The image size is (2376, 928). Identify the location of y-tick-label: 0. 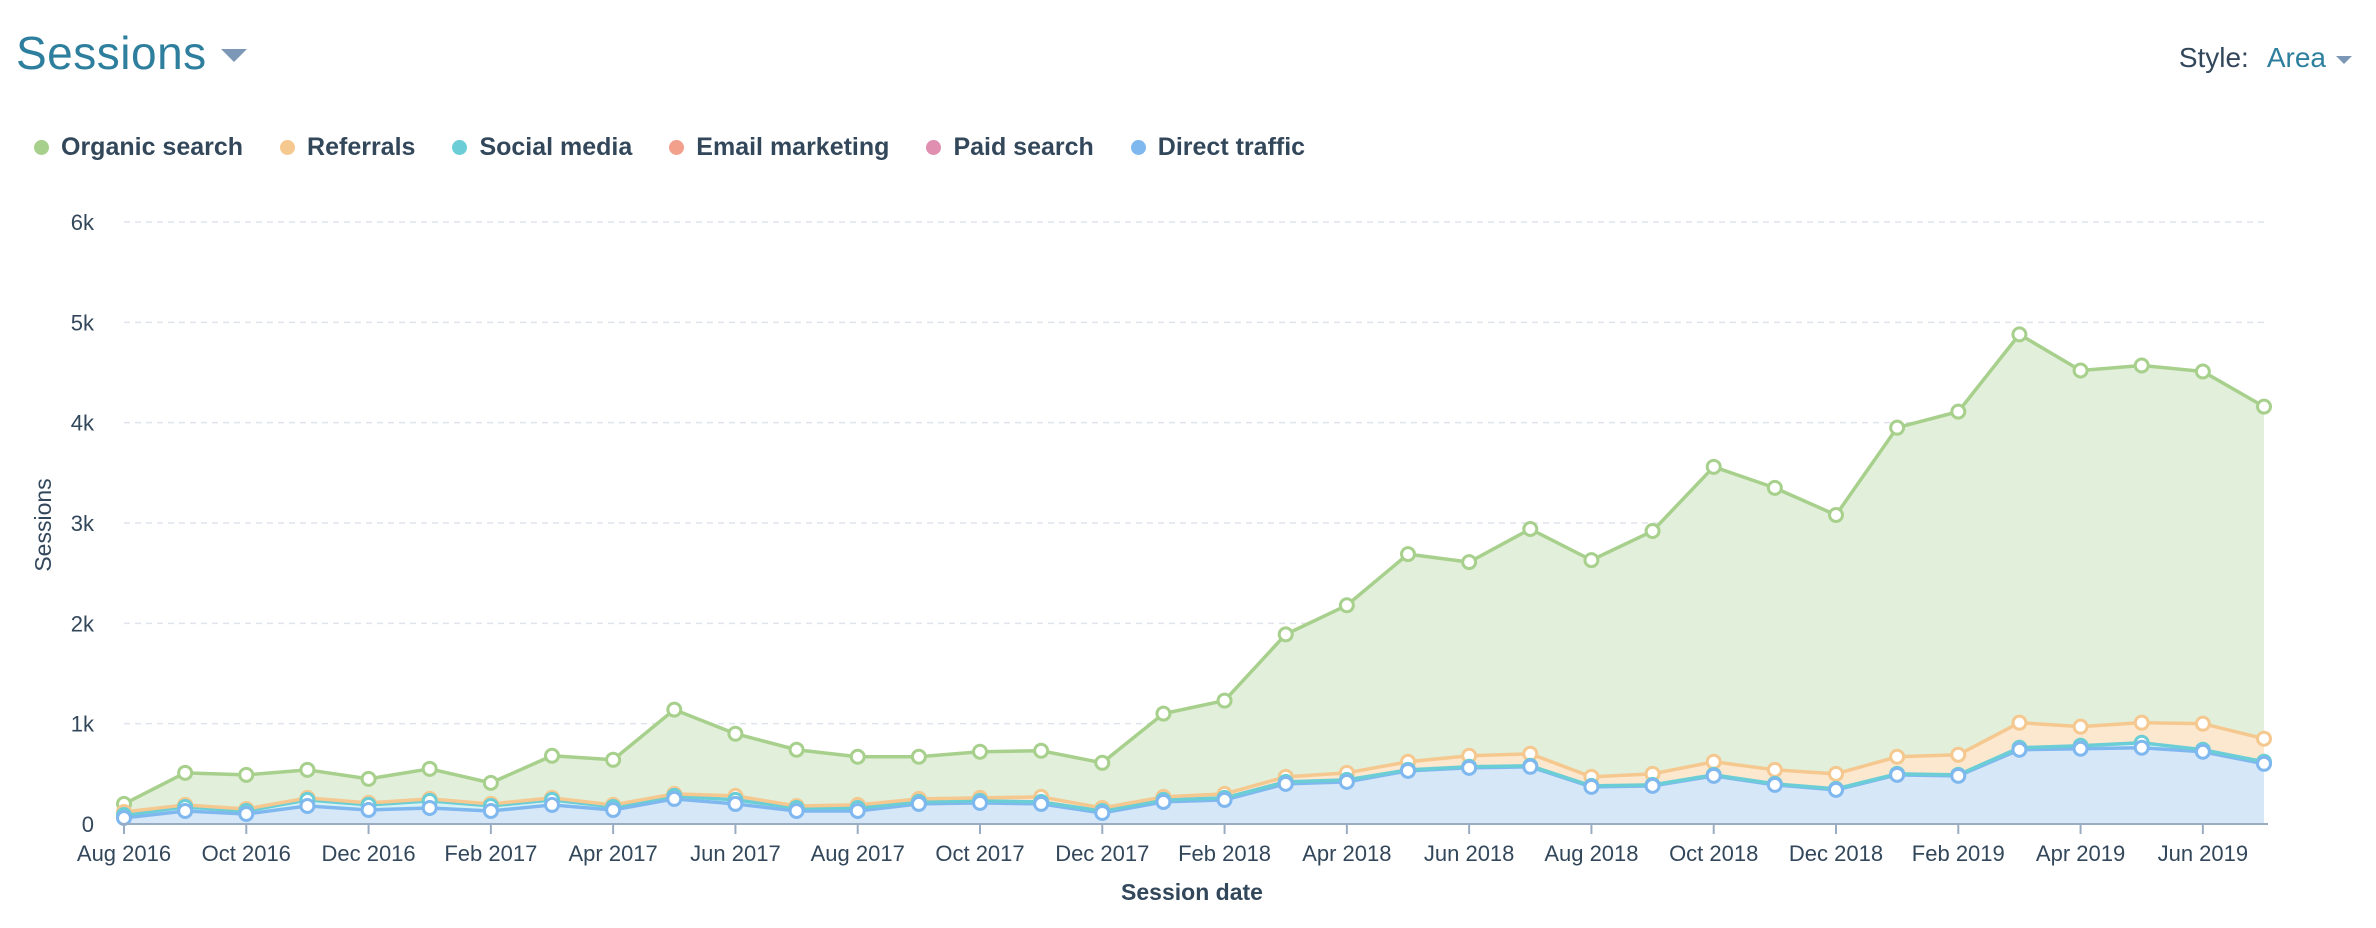
(88, 824).